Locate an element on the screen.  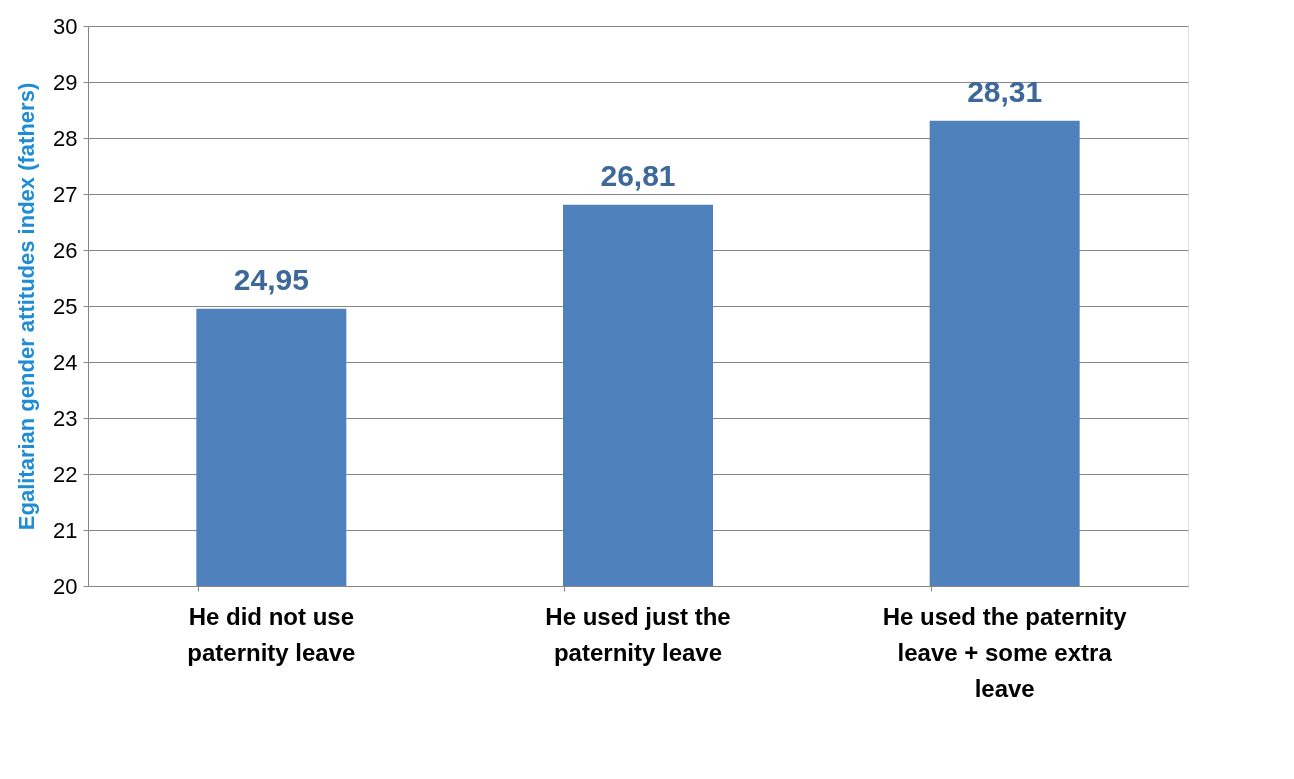
x-tick-label: He used the paternity leave + some extra leave is located at coordinates (1005, 652).